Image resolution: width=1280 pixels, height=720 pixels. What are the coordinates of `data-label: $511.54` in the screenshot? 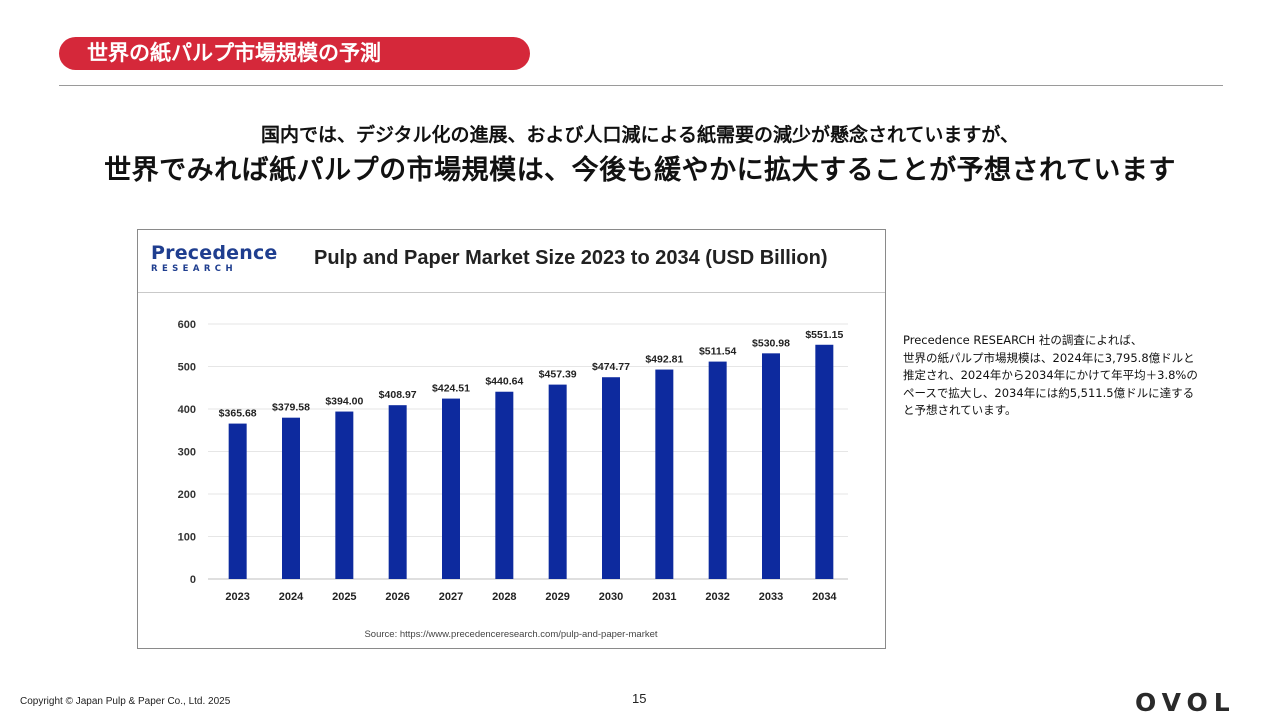 It's located at (718, 352).